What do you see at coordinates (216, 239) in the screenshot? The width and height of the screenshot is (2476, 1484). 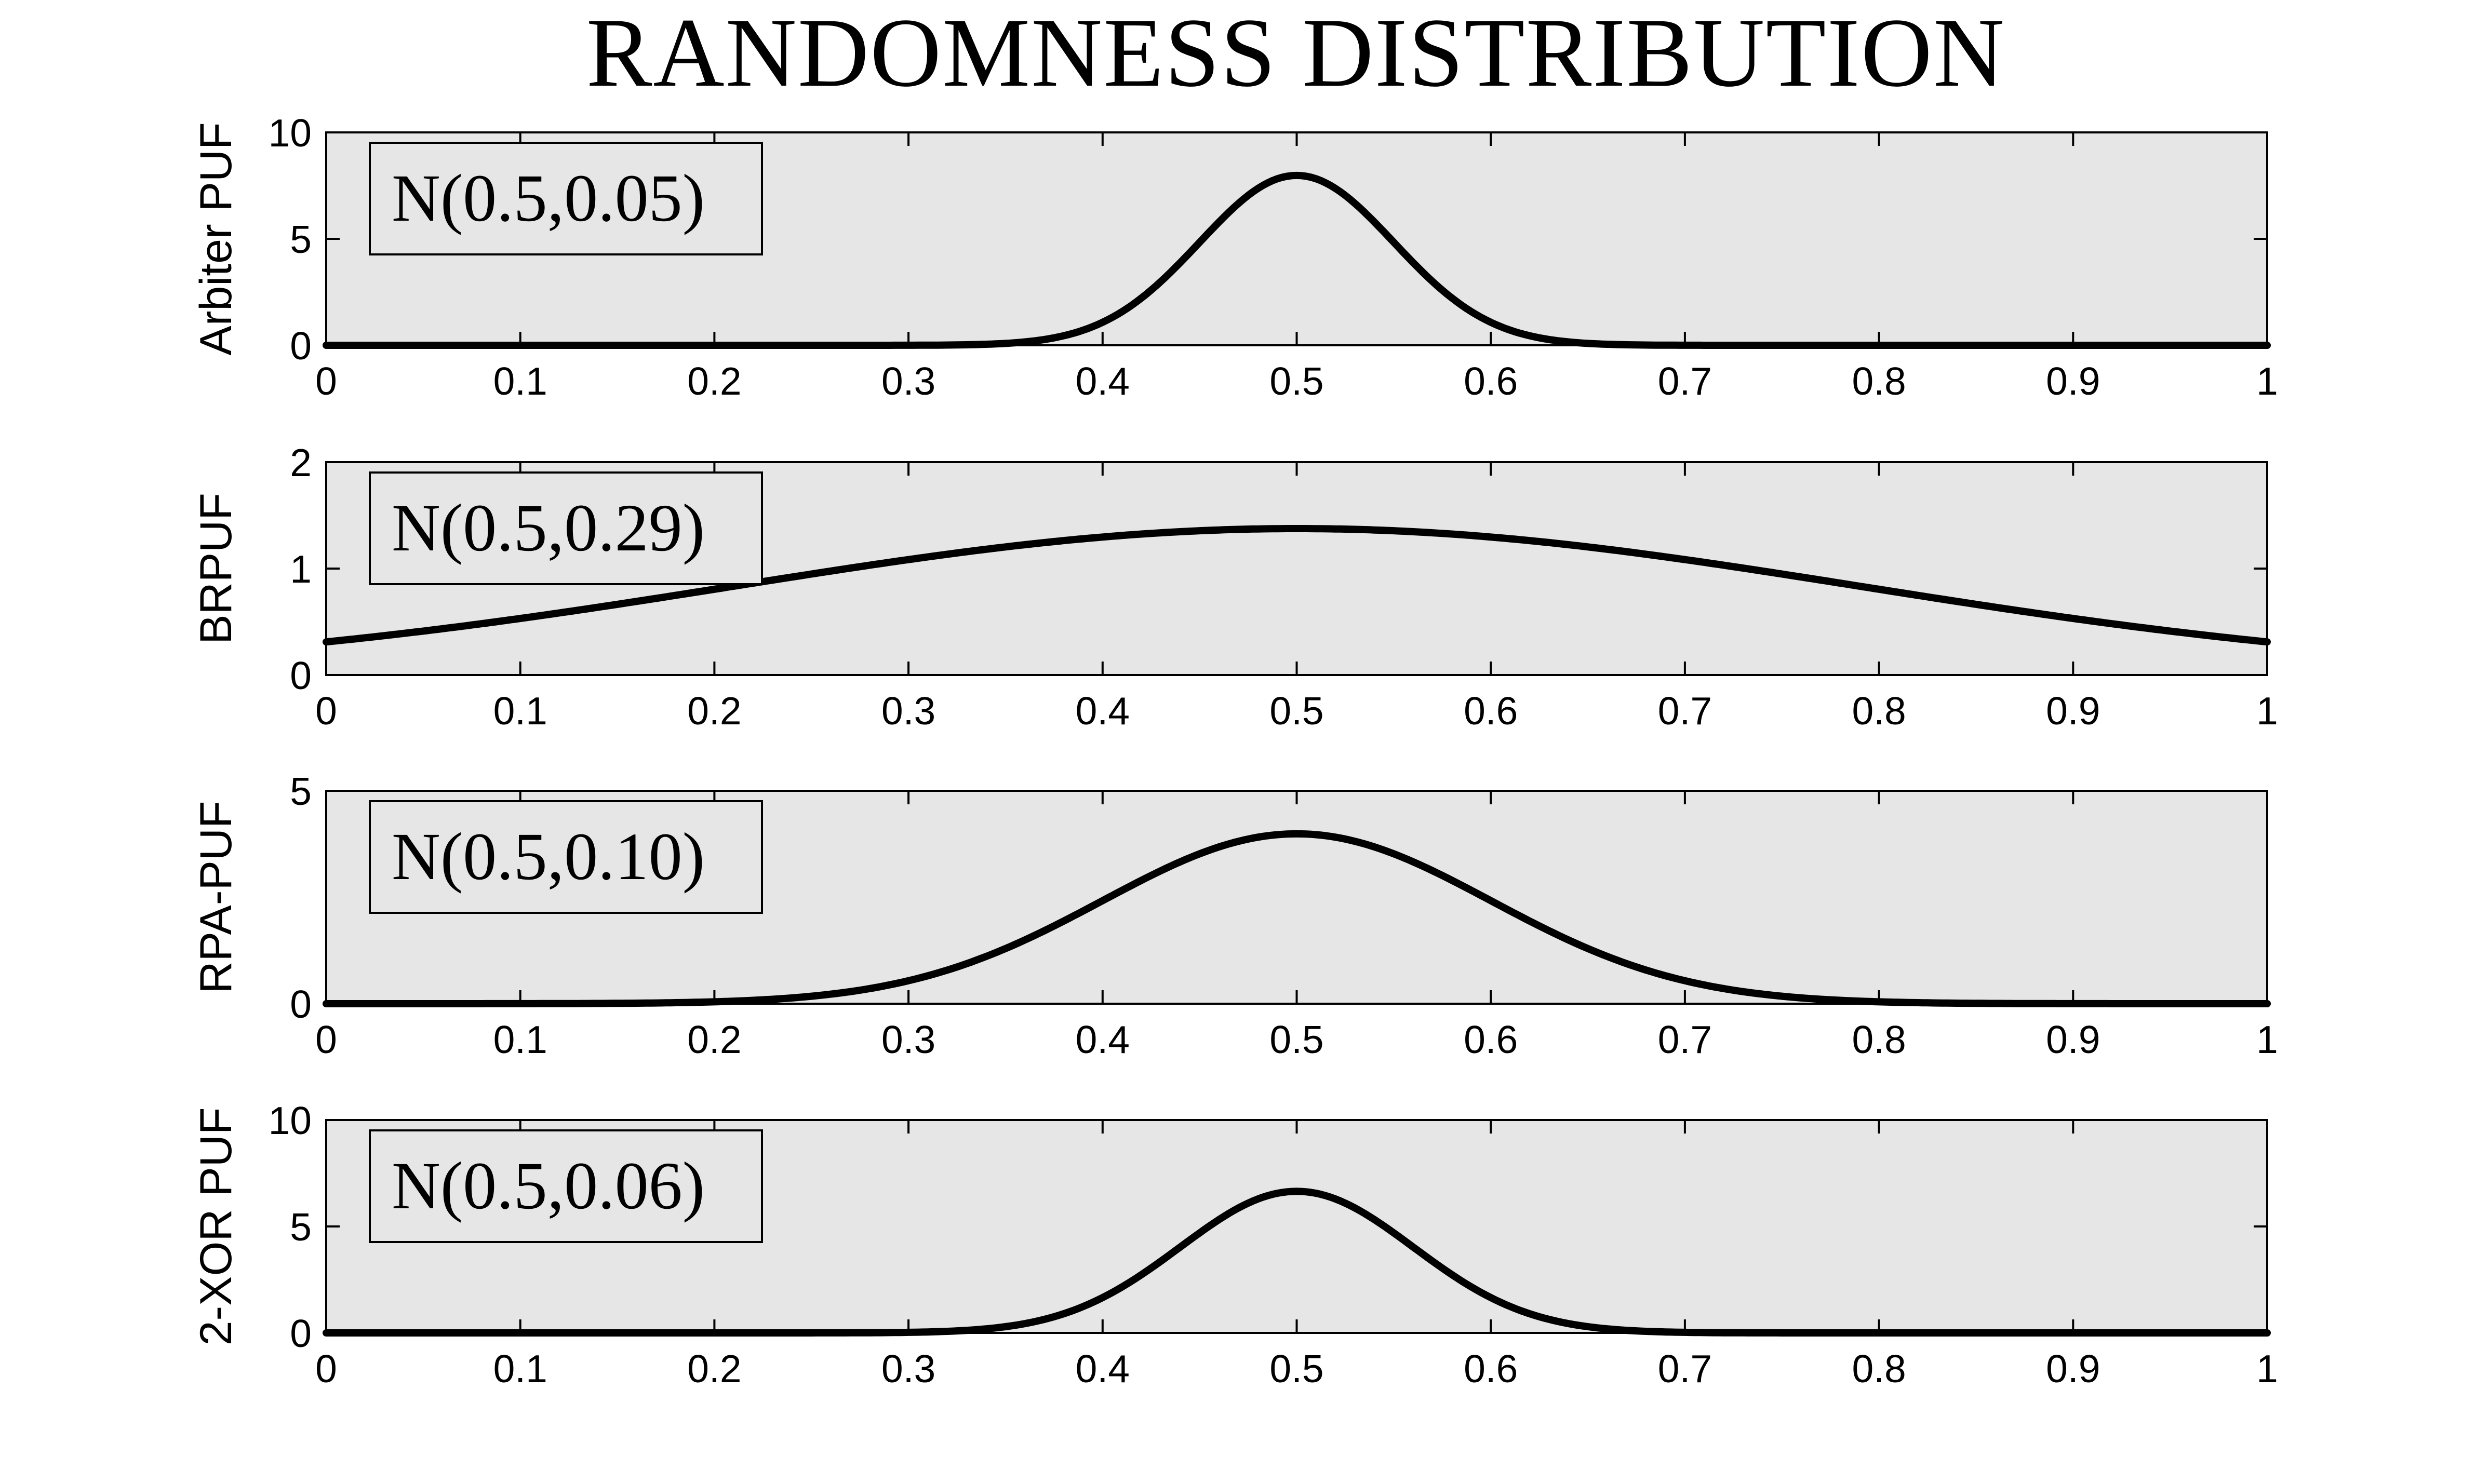 I see `y-axis-label: Arbiter PUF` at bounding box center [216, 239].